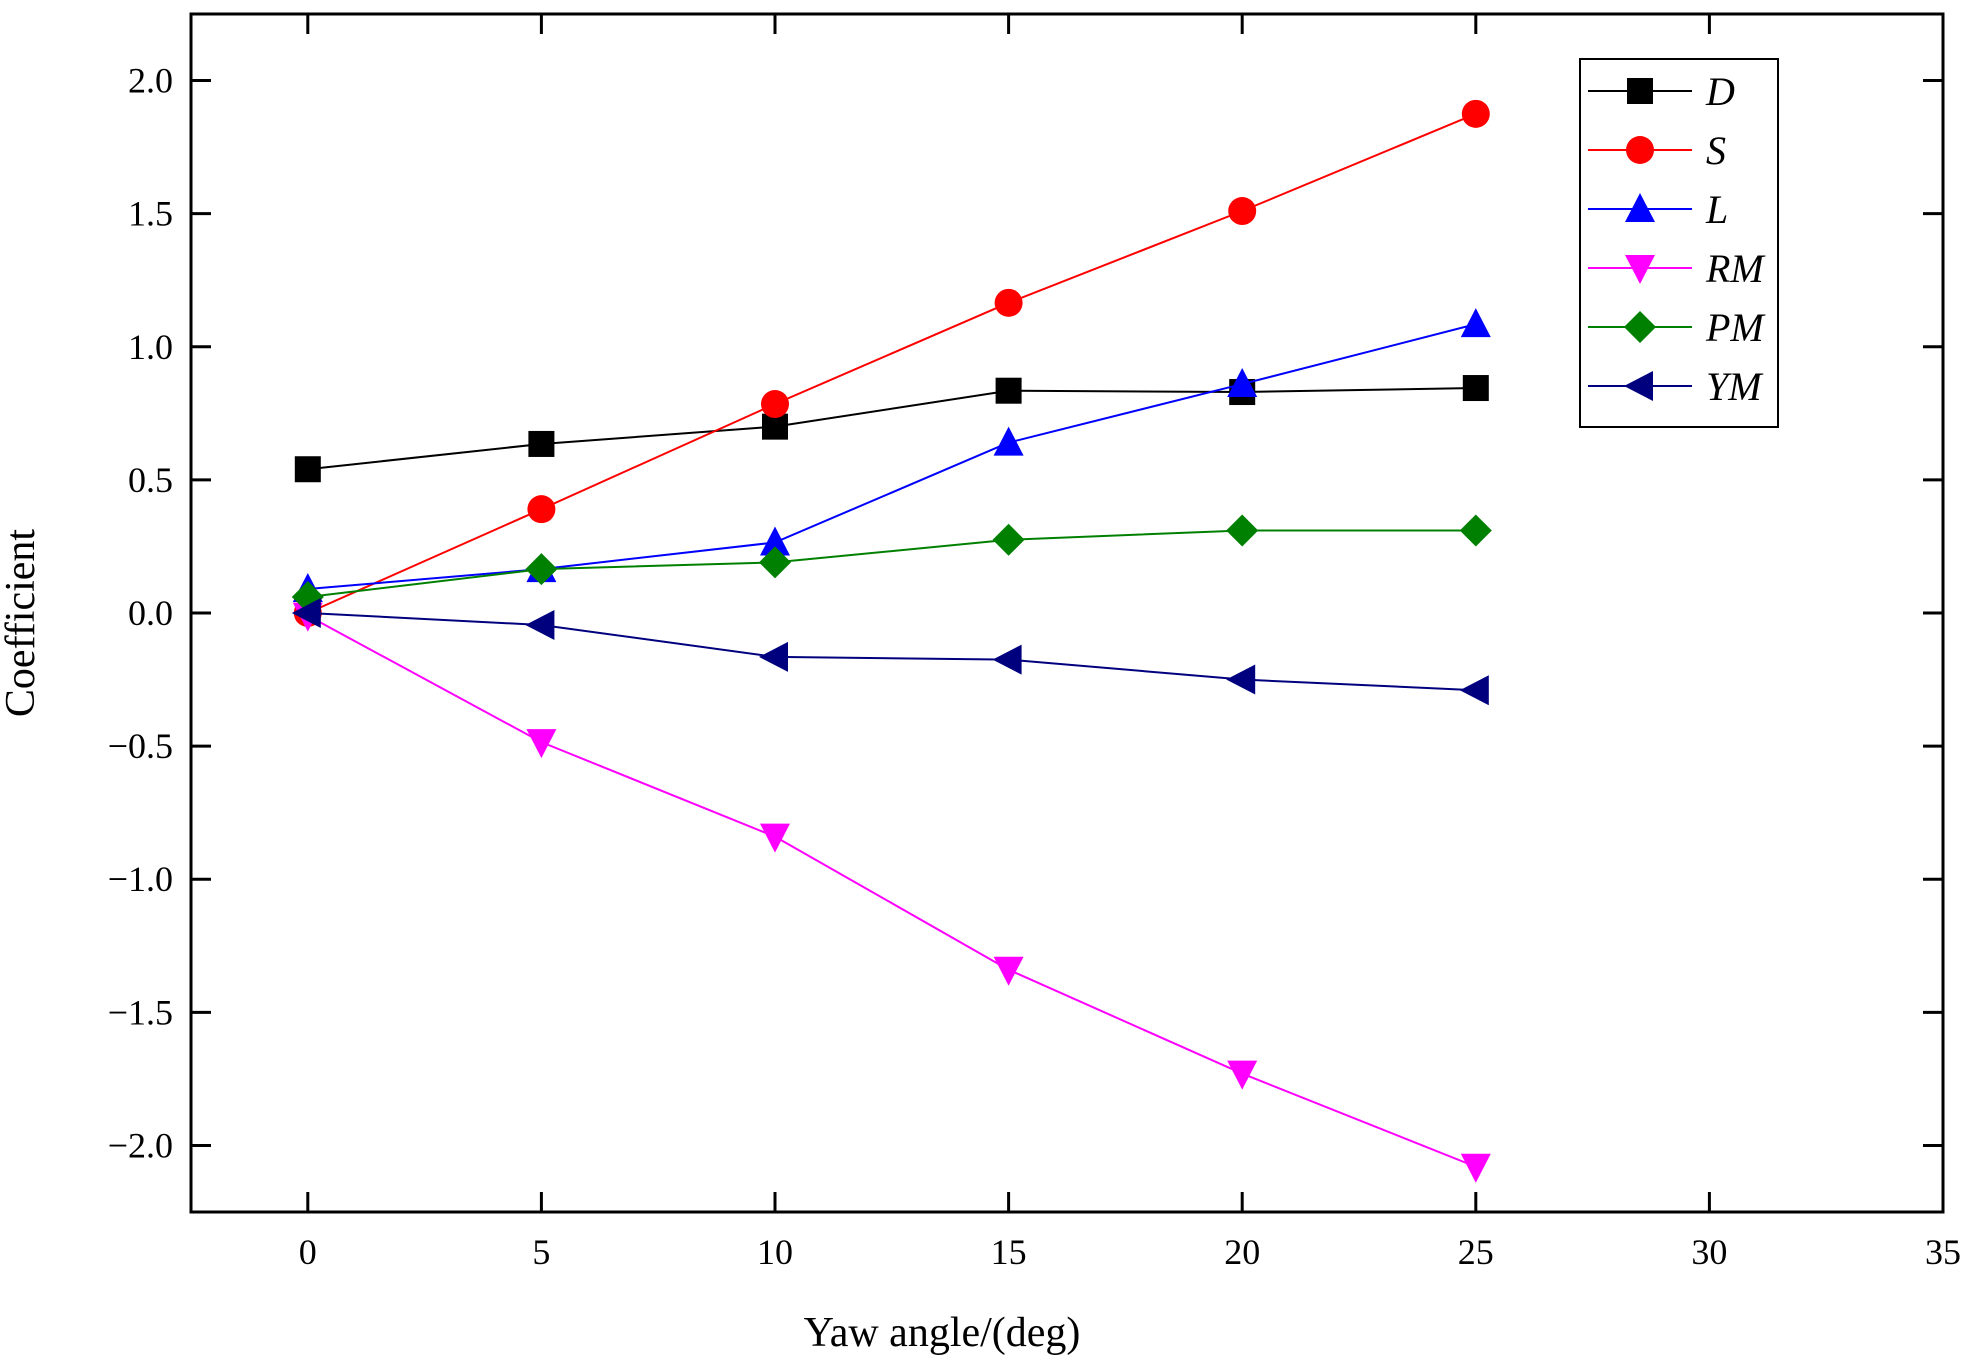 The height and width of the screenshot is (1367, 1969). I want to click on series-line-ym, so click(891, 652).